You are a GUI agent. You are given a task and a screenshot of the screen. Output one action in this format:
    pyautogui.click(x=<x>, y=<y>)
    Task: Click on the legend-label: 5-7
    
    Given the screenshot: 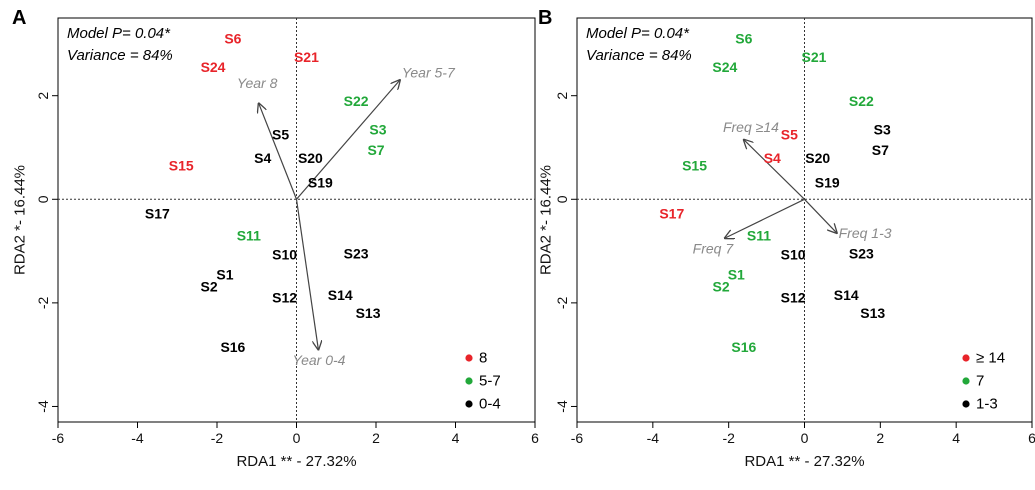 What is the action you would take?
    pyautogui.click(x=490, y=381)
    